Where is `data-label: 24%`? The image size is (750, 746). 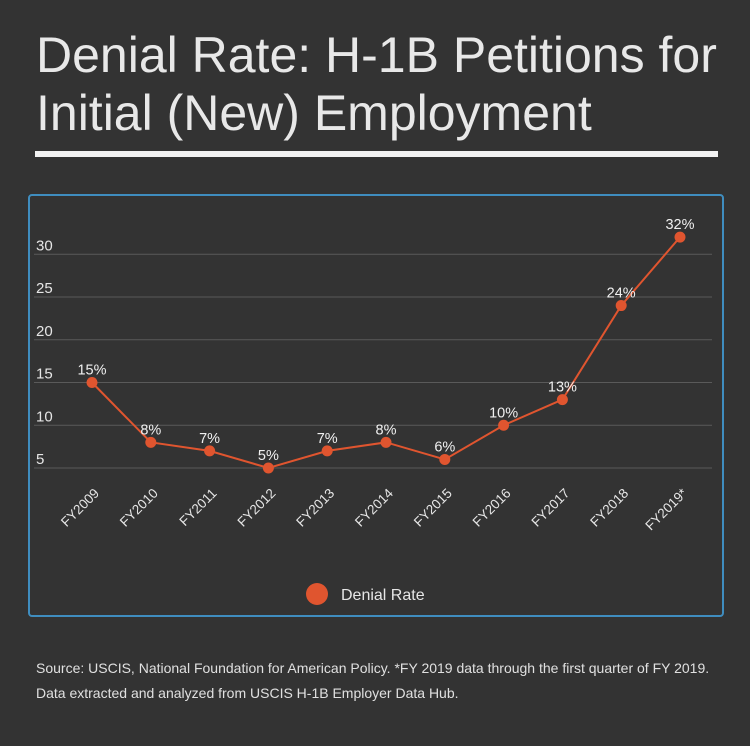
data-label: 24% is located at coordinates (621, 294).